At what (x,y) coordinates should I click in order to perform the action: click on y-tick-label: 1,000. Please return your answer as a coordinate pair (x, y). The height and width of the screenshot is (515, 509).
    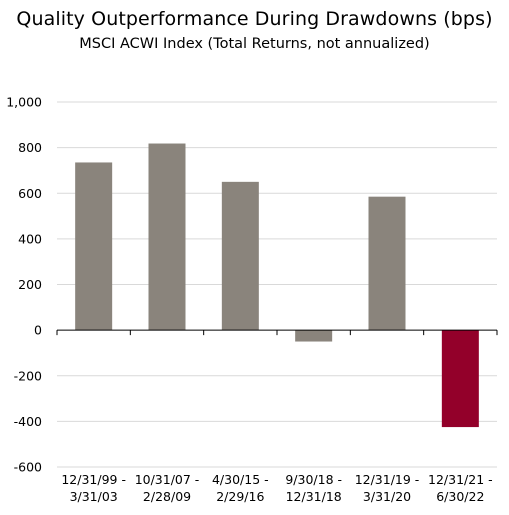
    Looking at the image, I should click on (24, 102).